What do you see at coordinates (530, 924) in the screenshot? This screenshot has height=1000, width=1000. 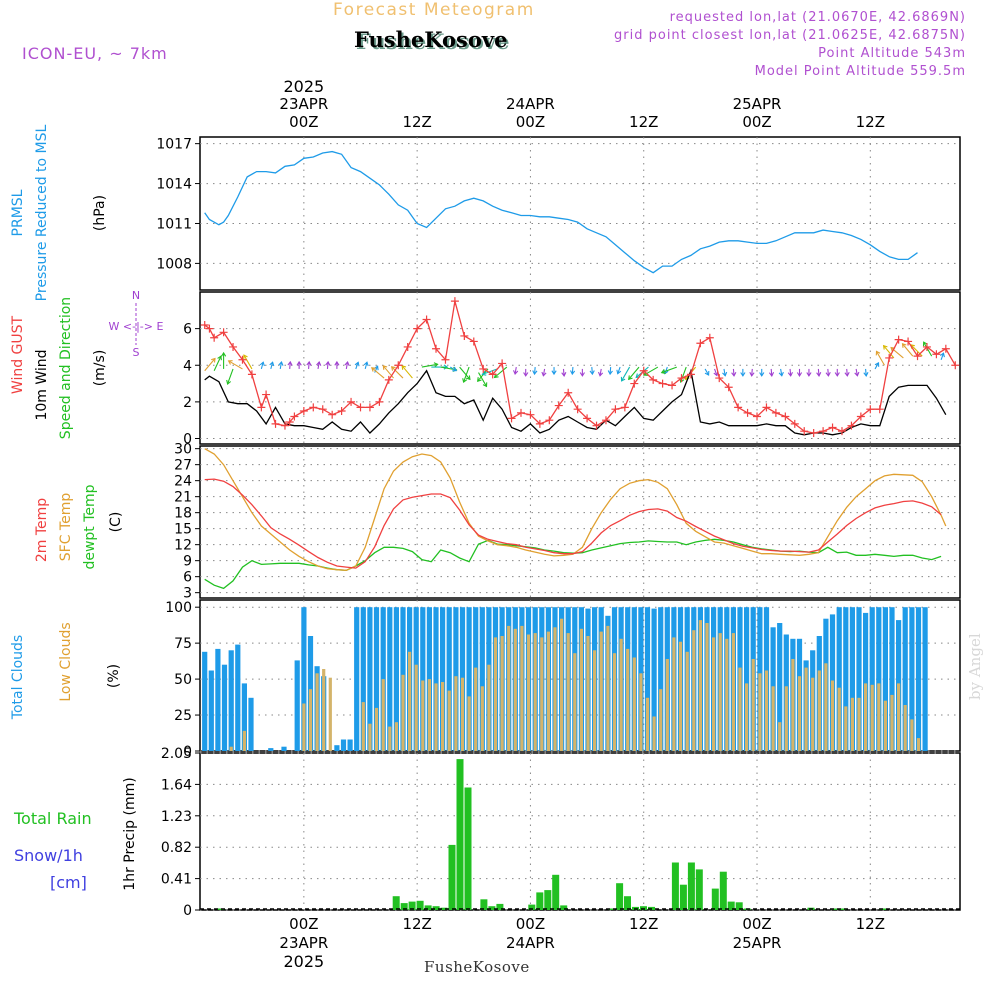 I see `bottom-time-label: 00Z` at bounding box center [530, 924].